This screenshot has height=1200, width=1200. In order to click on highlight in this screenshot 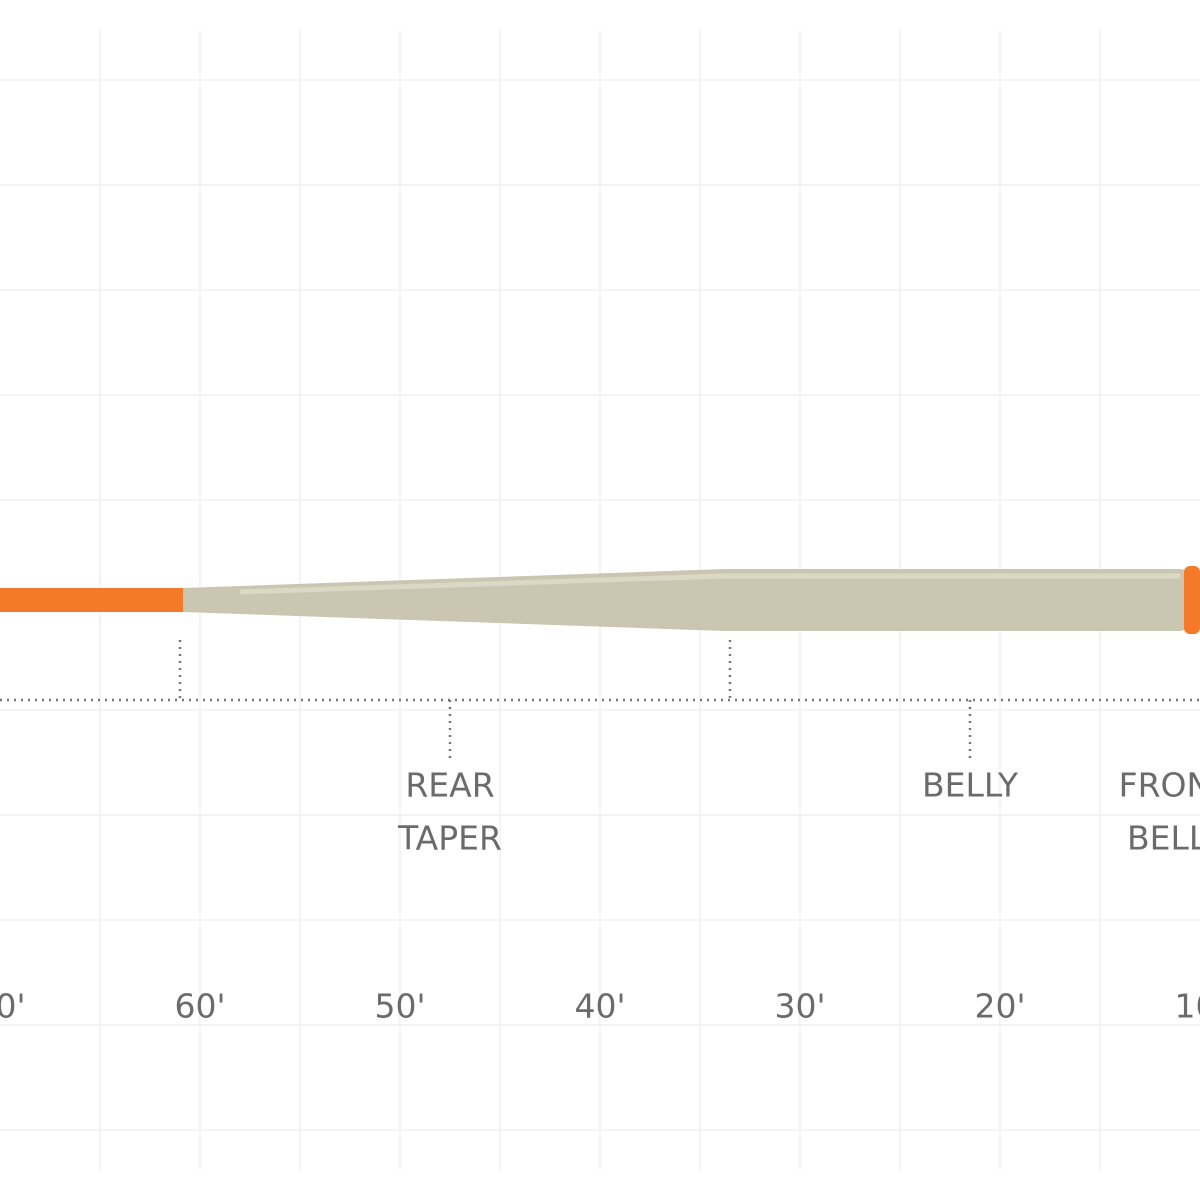, I will do `click(709, 584)`.